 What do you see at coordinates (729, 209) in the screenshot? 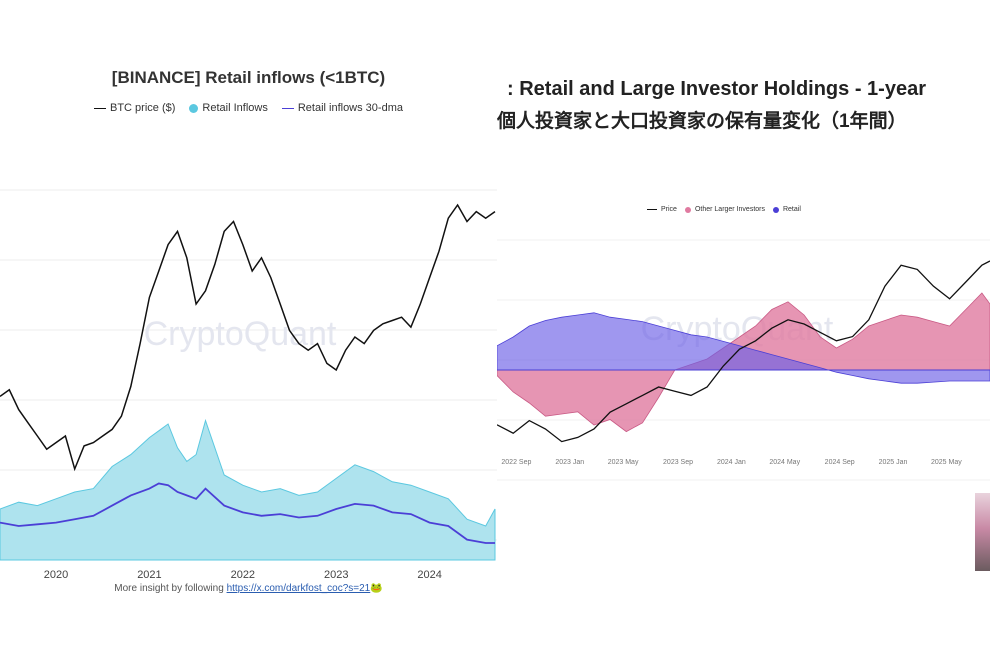
I see `legend-label-other-larger-investors: Other Larger Investors` at bounding box center [729, 209].